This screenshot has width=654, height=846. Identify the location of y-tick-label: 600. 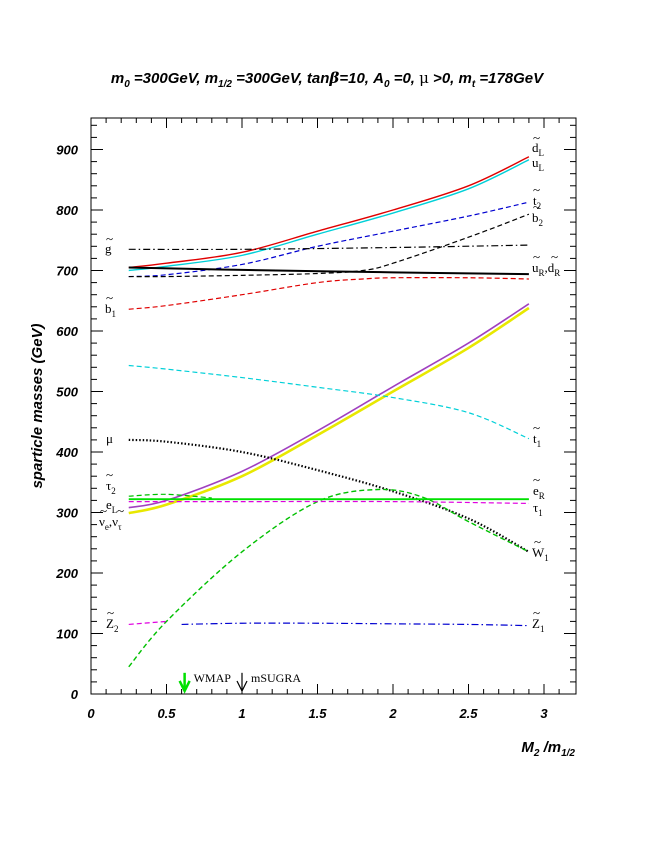
(67, 331).